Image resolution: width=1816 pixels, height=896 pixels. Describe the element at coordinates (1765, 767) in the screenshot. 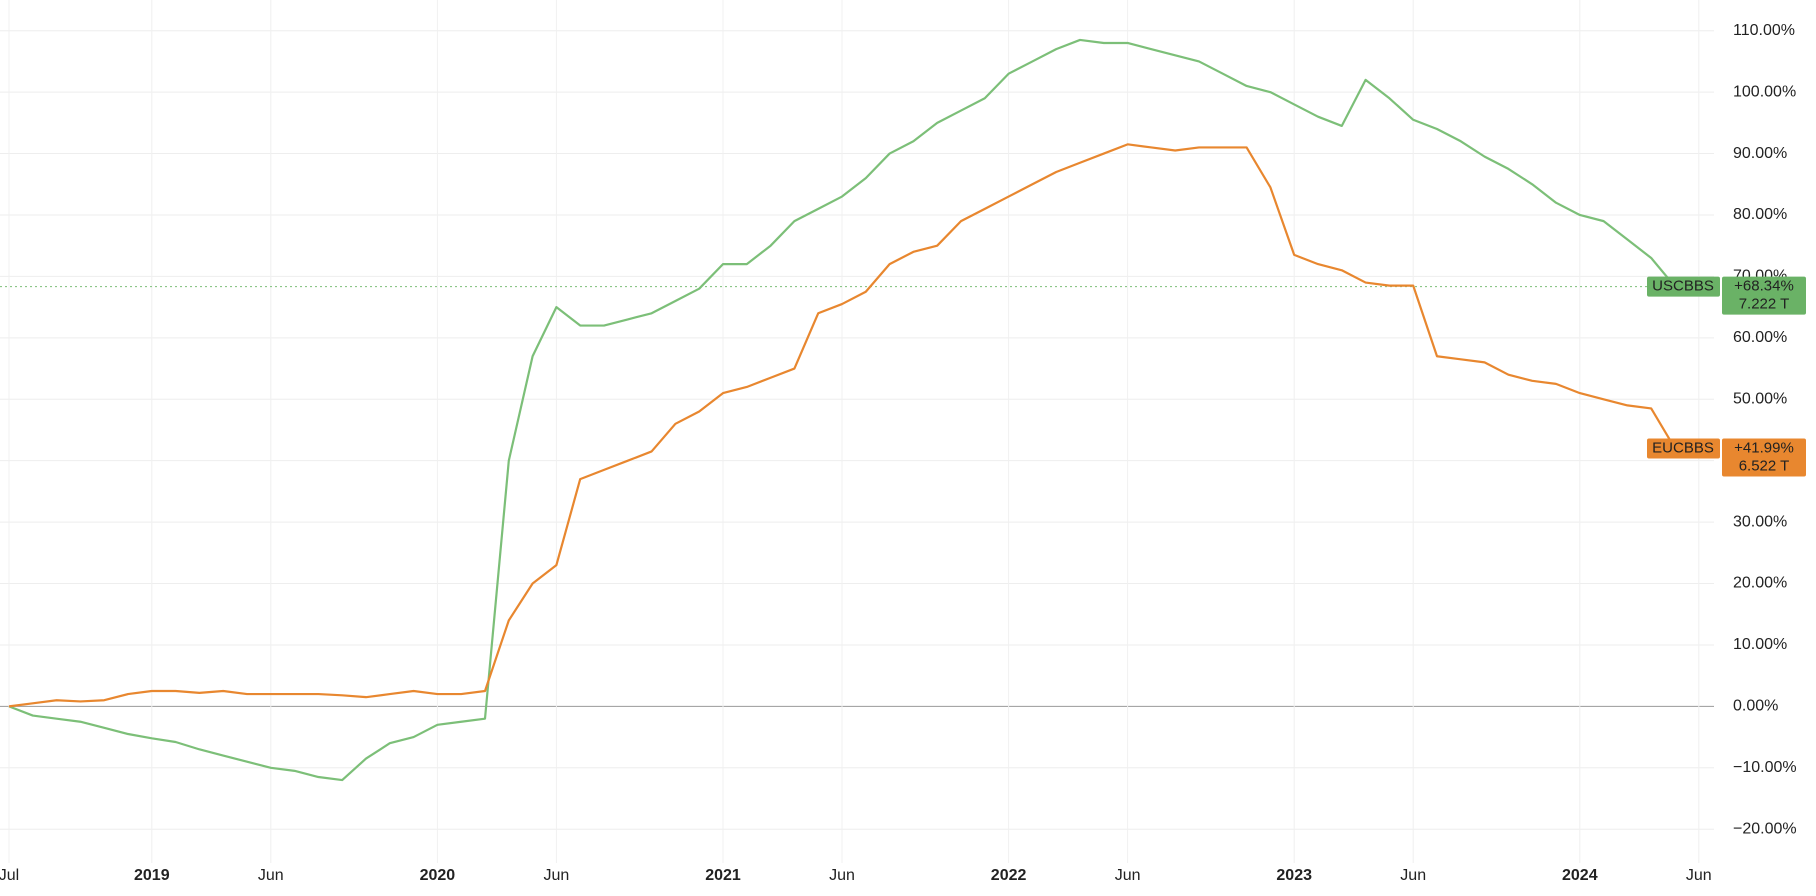

I see `y-tick-label: −10.00%` at that location.